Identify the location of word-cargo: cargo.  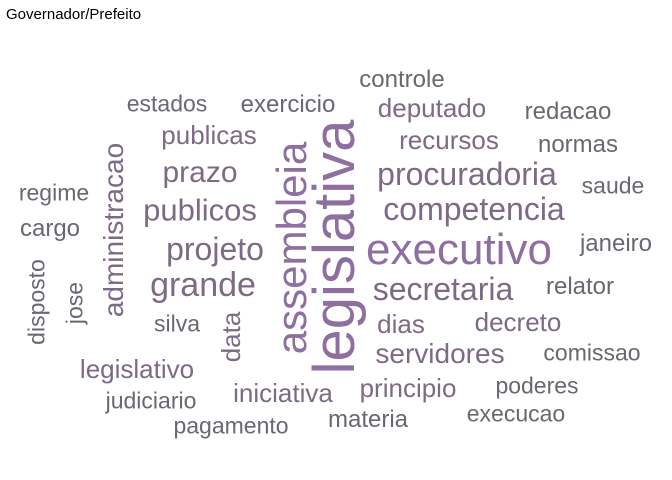
(50, 228).